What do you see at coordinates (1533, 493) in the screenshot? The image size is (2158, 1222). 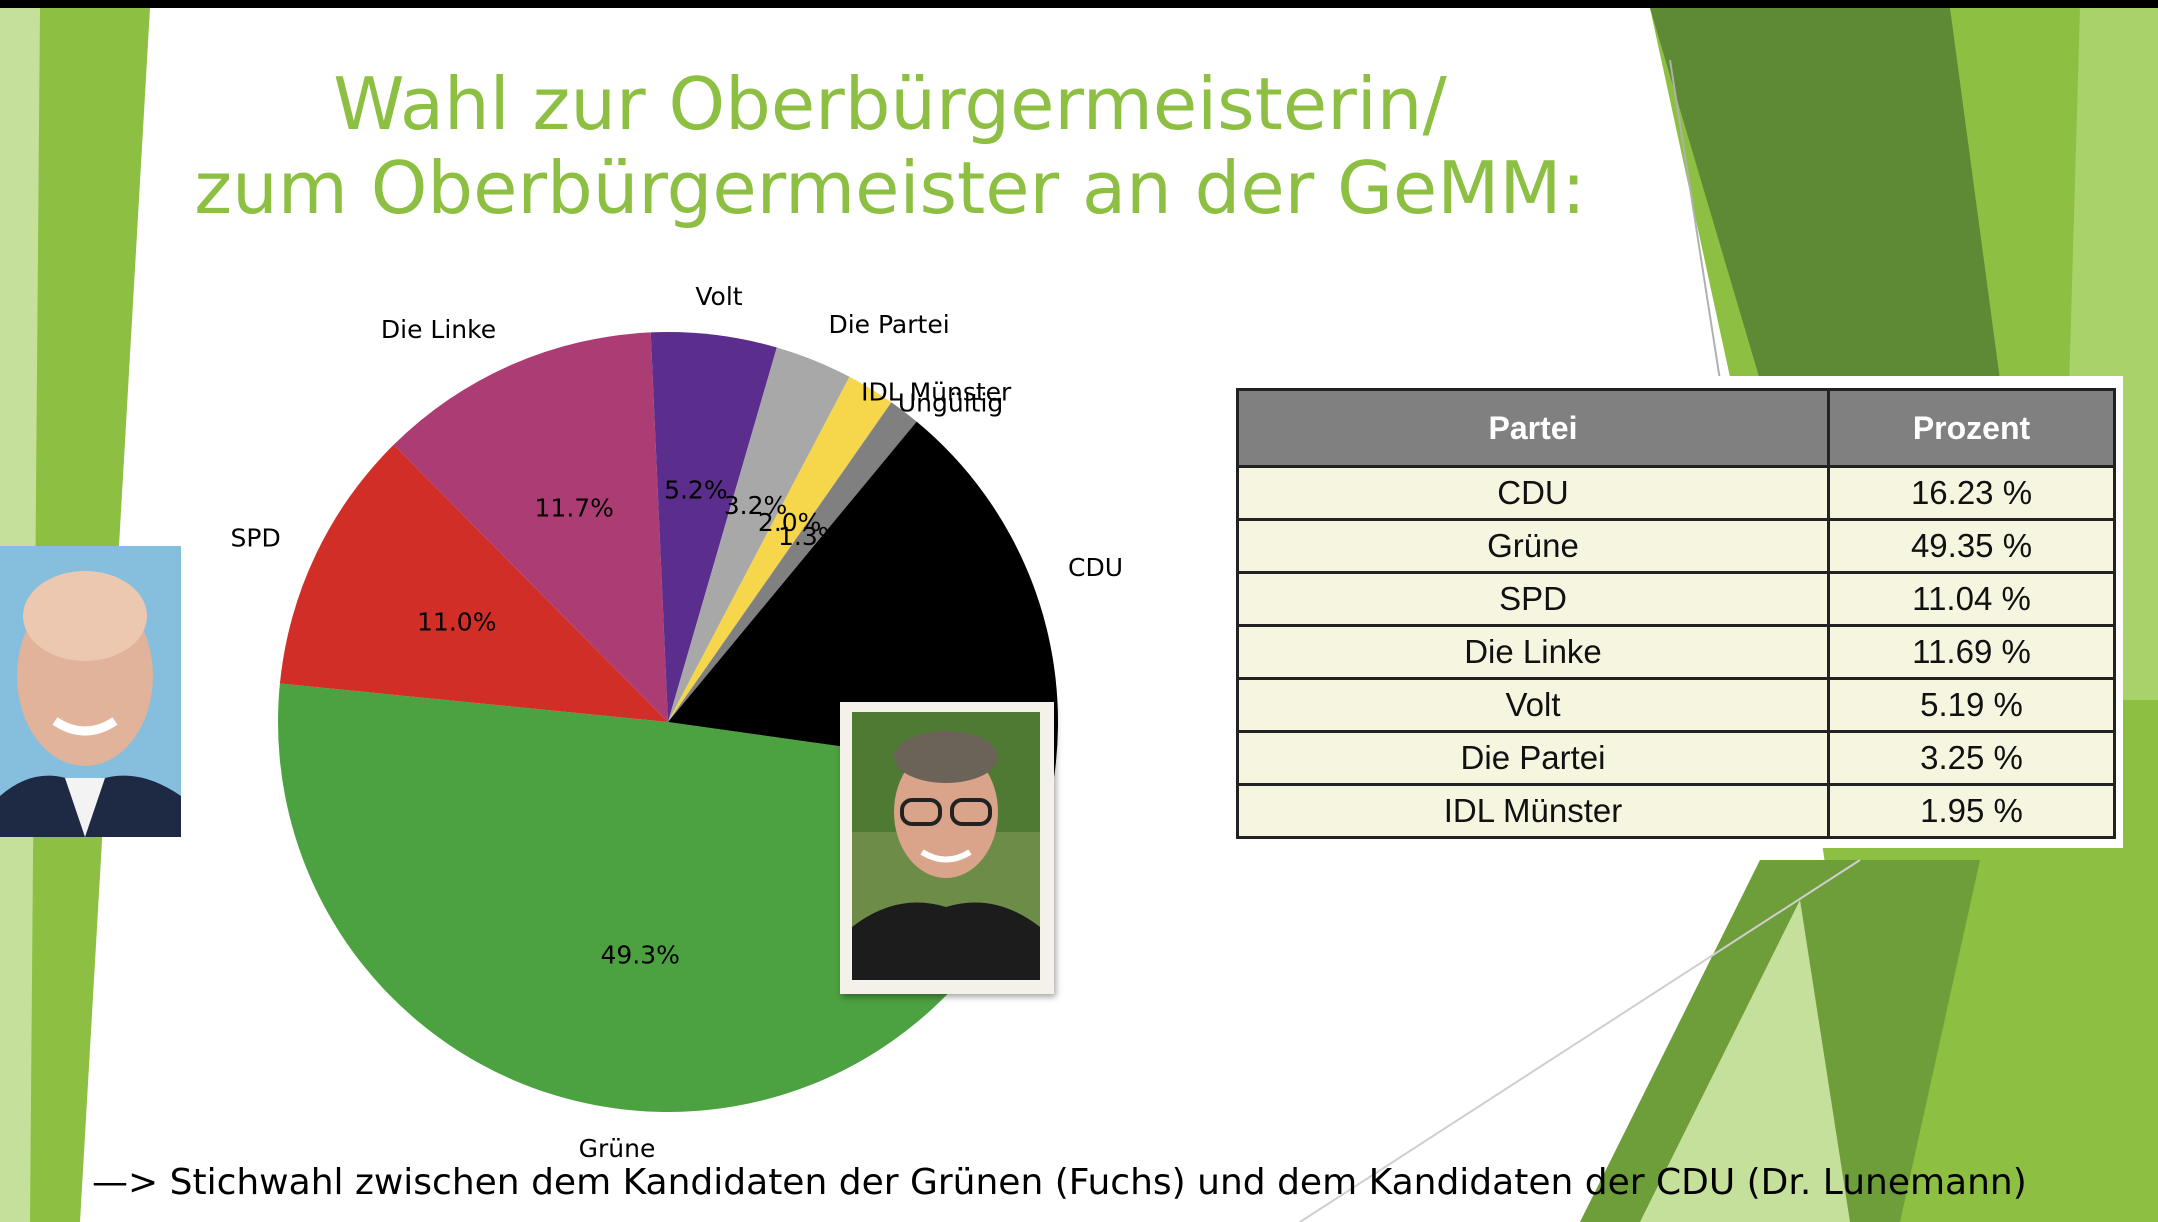 I see `cell-party: CDU` at bounding box center [1533, 493].